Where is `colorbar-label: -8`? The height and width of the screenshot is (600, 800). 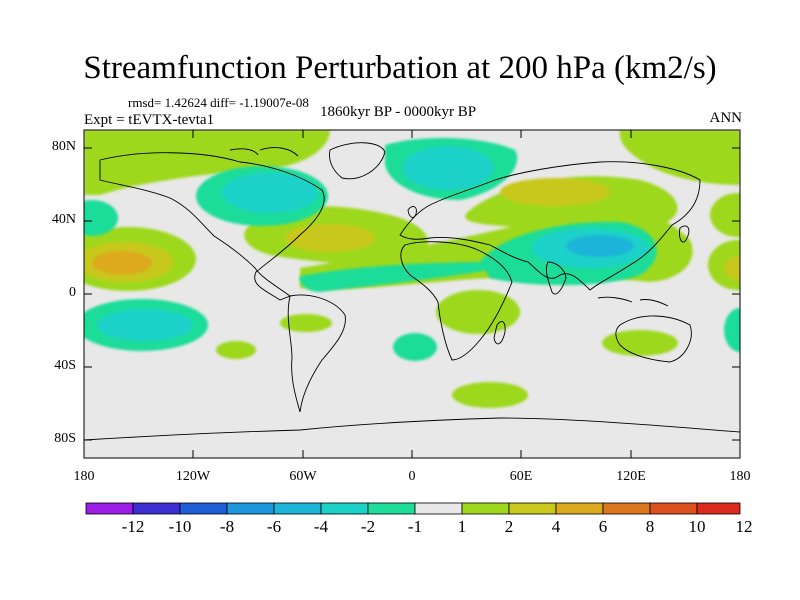 colorbar-label: -8 is located at coordinates (227, 526).